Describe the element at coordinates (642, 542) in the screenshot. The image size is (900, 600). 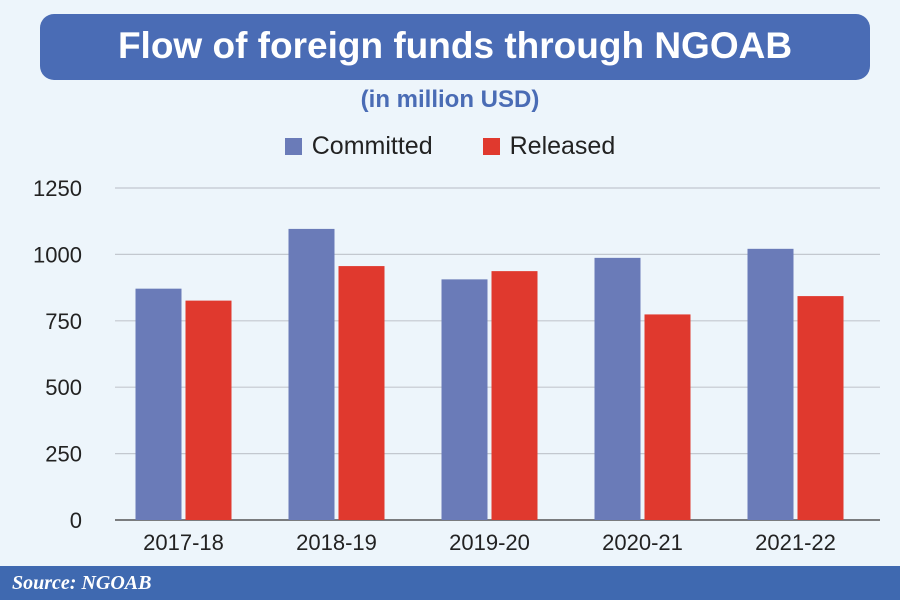
I see `x-tick-label: 2020-21` at that location.